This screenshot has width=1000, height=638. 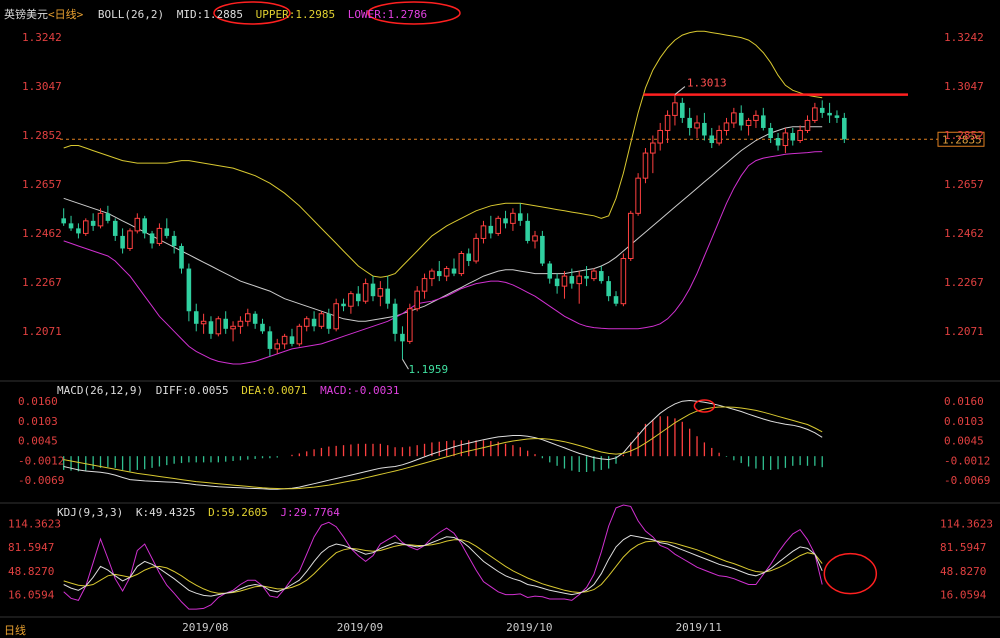 I want to click on macd-y-tick-left: 0.0103, so click(x=38, y=421).